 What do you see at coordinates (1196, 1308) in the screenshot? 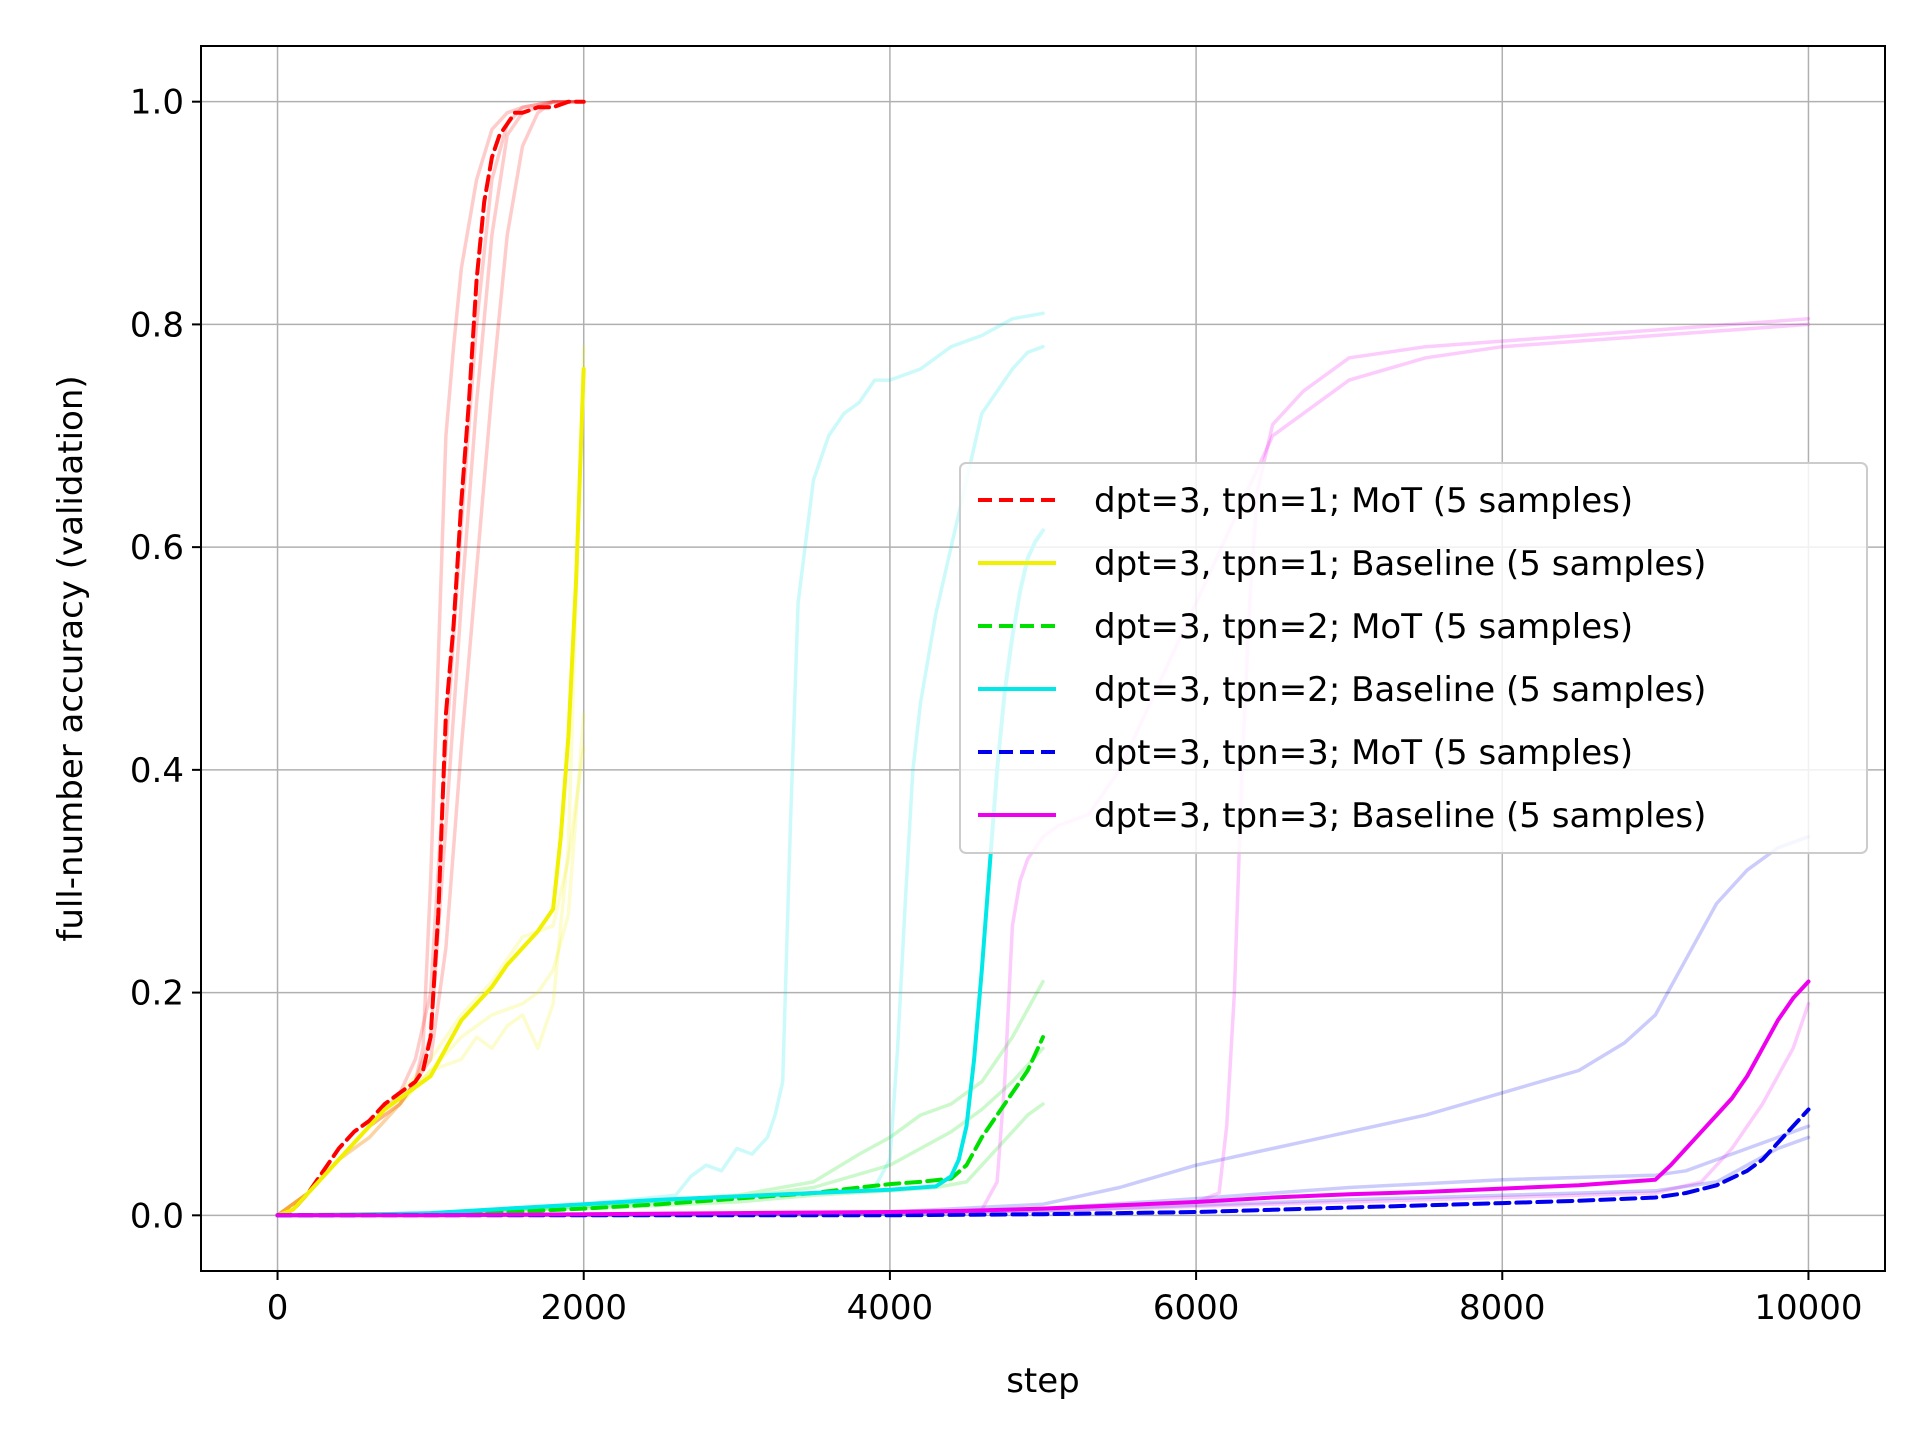
I see `x-tick-label: 6000` at bounding box center [1196, 1308].